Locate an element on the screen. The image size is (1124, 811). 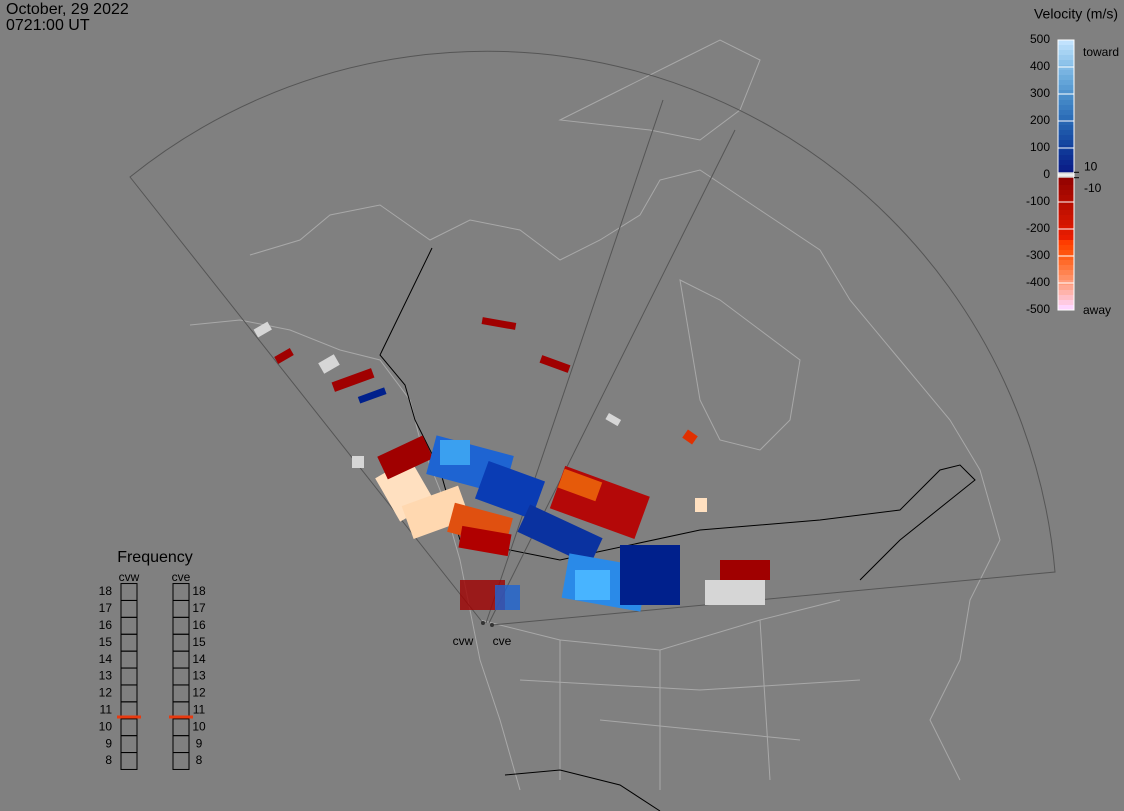
toward-label: toward is located at coordinates (1101, 52).